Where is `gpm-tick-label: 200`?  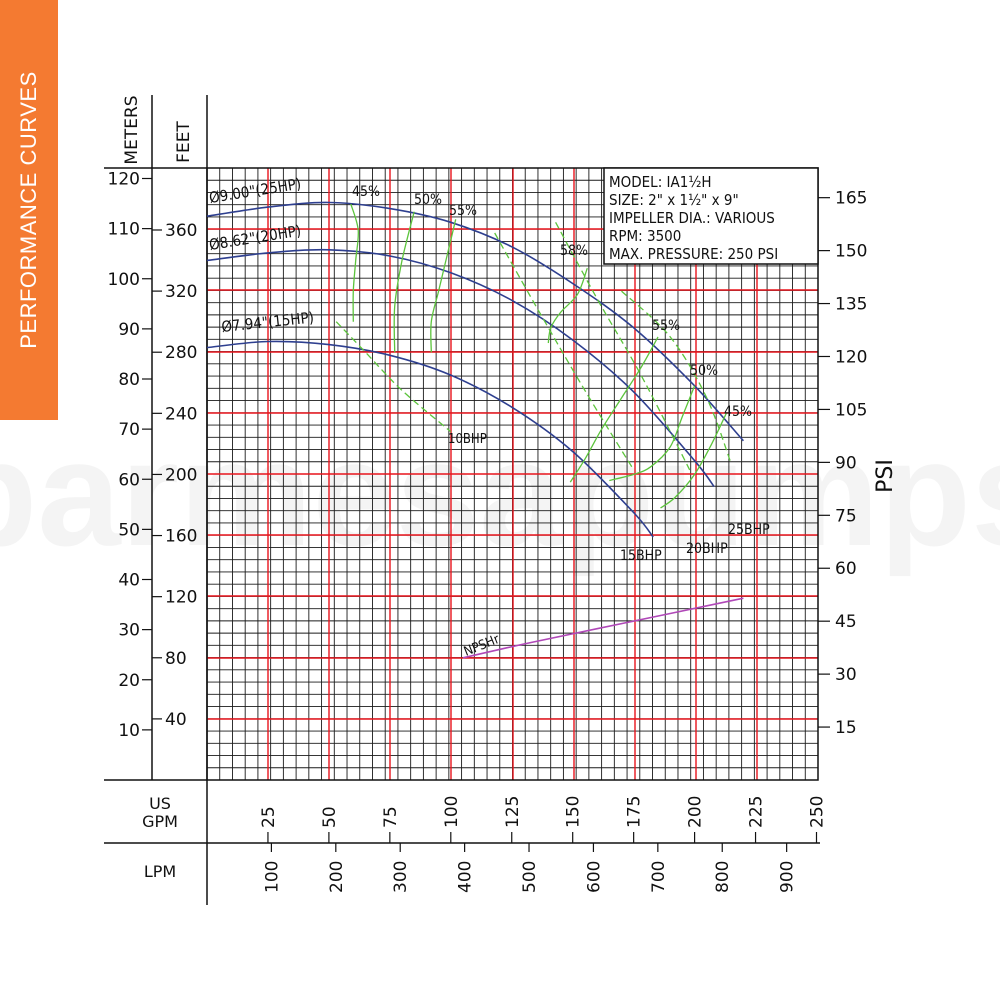 gpm-tick-label: 200 is located at coordinates (696, 812).